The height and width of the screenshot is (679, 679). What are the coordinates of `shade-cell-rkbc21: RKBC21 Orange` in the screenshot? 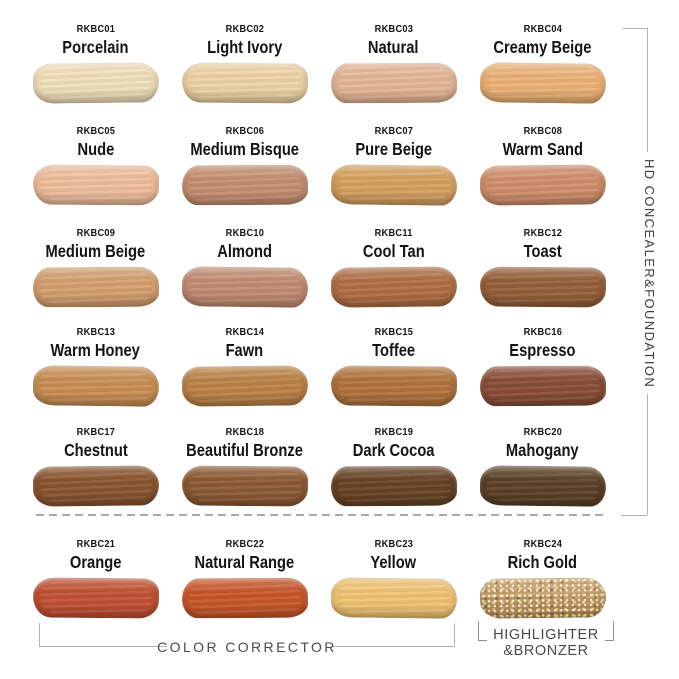 It's located at (95, 578).